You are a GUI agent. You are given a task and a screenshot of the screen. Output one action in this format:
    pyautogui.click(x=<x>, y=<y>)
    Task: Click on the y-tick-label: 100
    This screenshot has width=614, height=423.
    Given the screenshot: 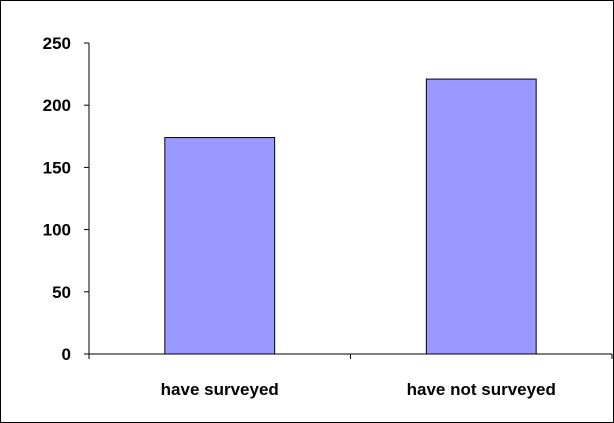 What is the action you would take?
    pyautogui.click(x=57, y=230)
    